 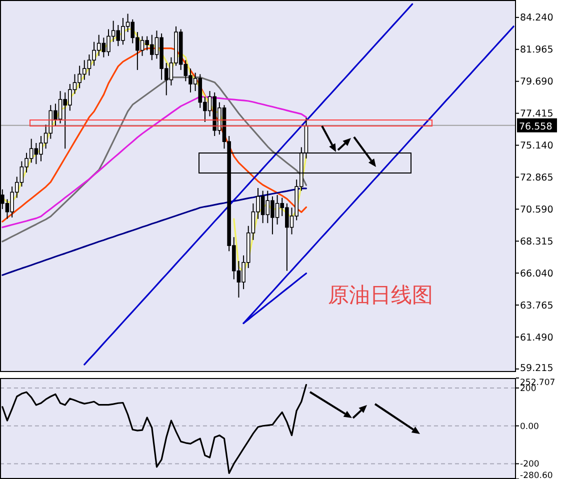 What do you see at coordinates (537, 18) in the screenshot?
I see `y-tick-label: 84.240` at bounding box center [537, 18].